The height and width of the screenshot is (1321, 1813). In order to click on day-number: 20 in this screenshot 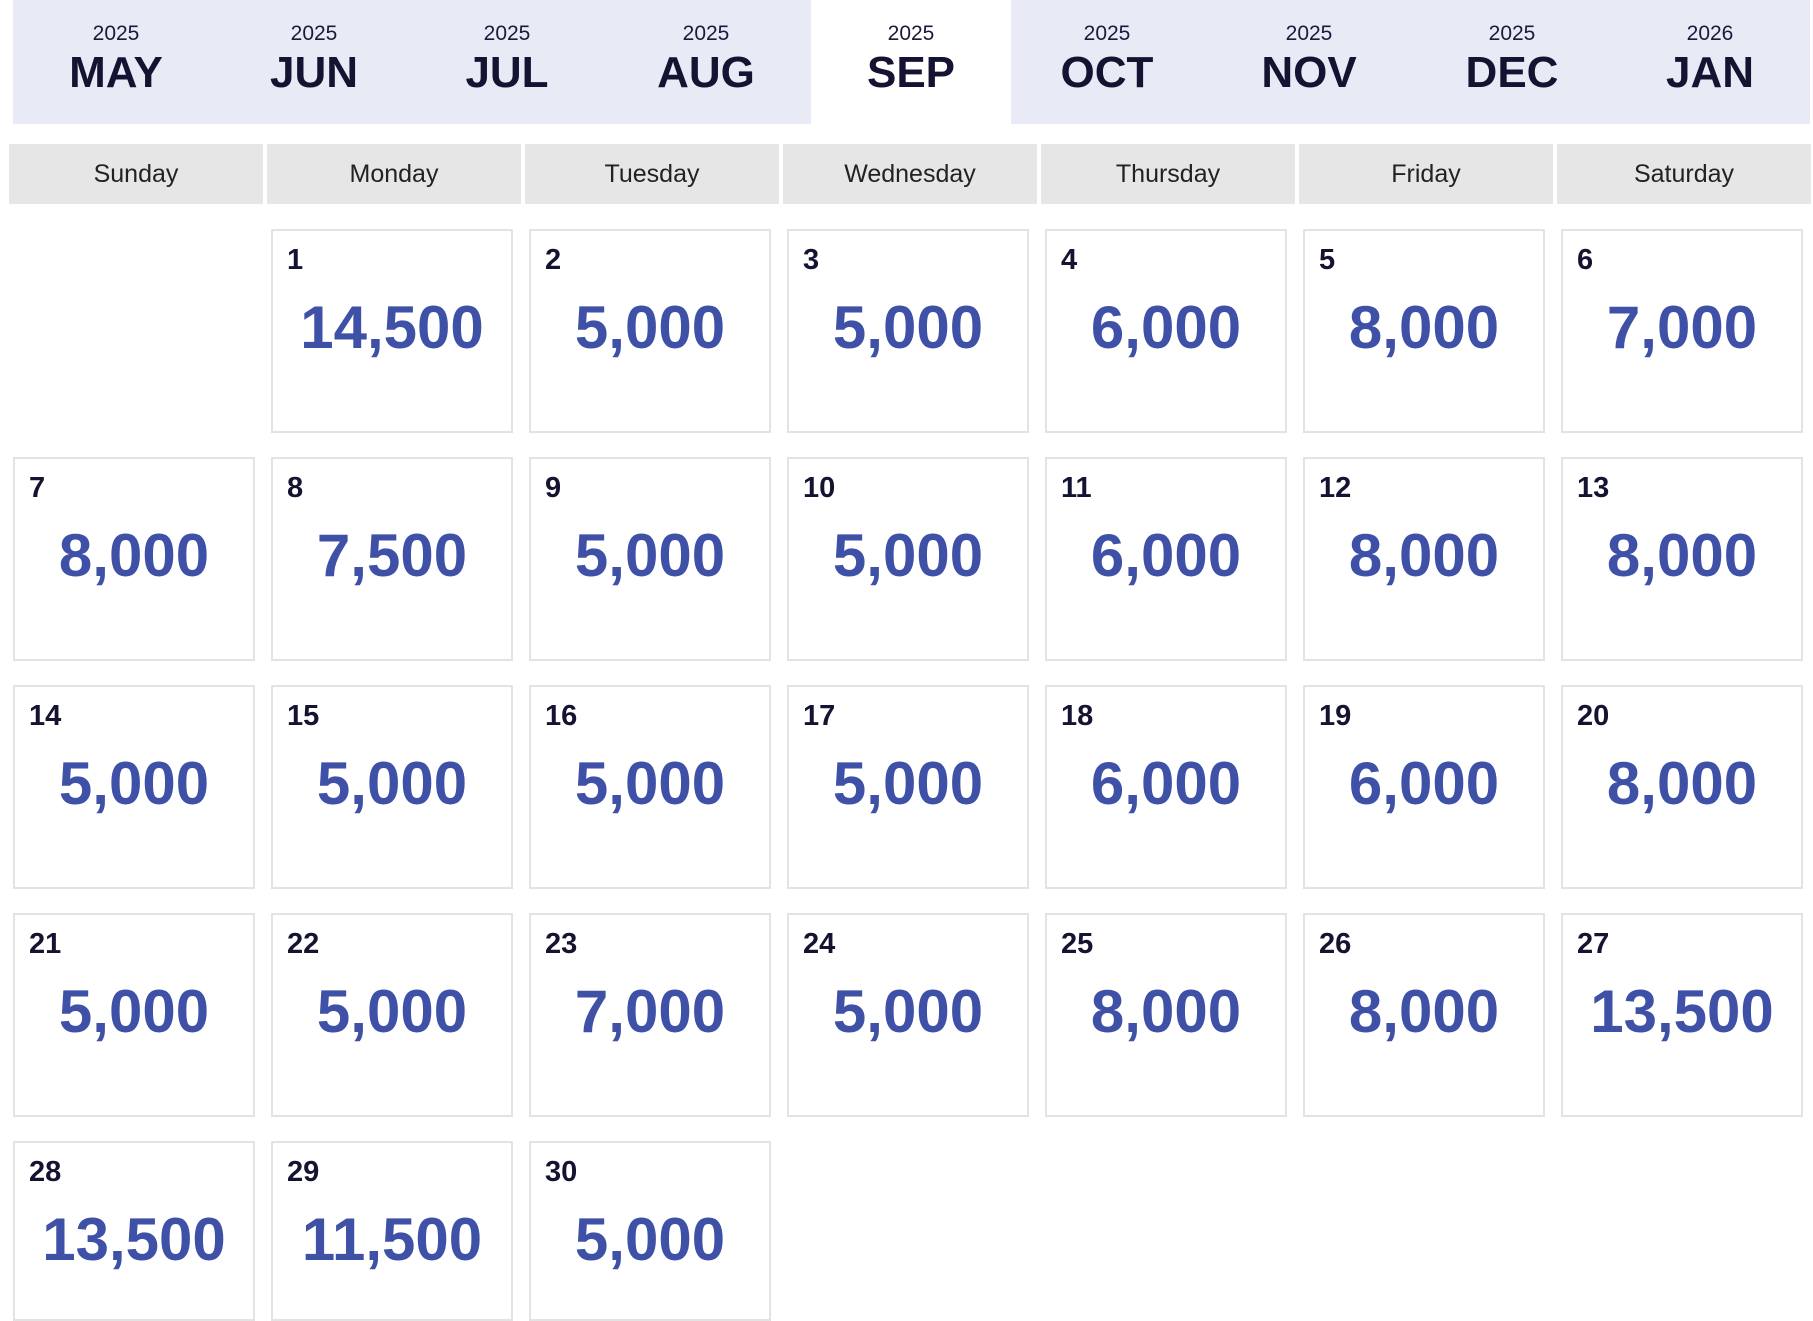, I will do `click(1593, 716)`.